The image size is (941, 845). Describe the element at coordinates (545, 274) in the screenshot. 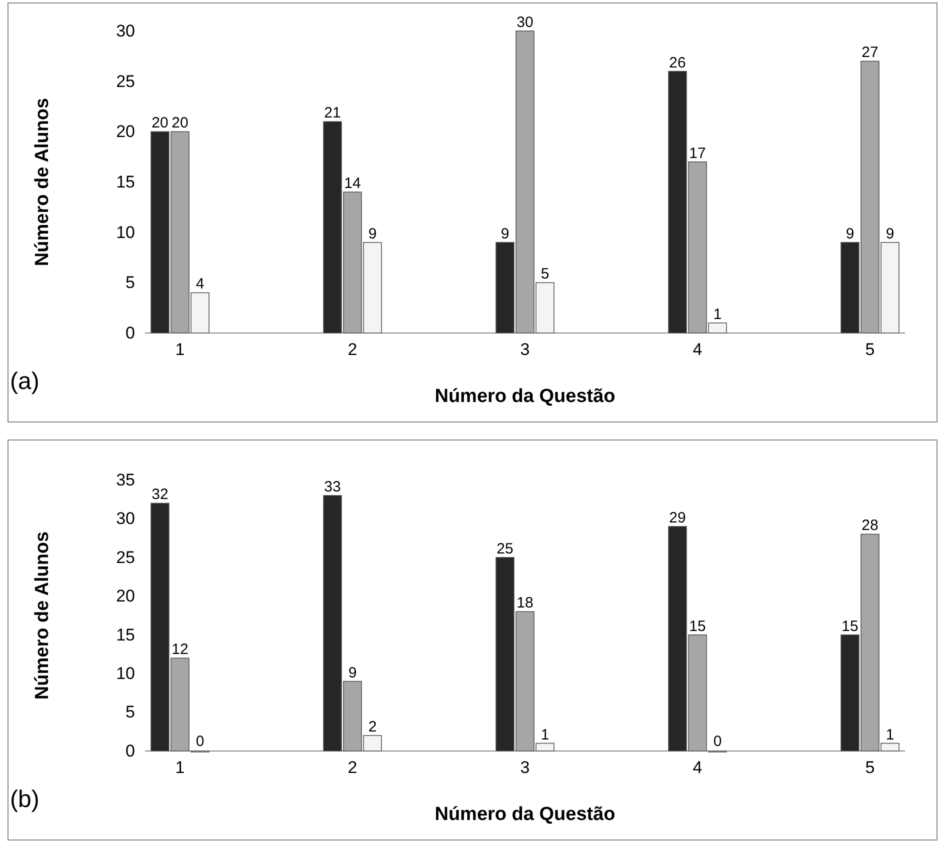

I see `data-label: 5` at that location.